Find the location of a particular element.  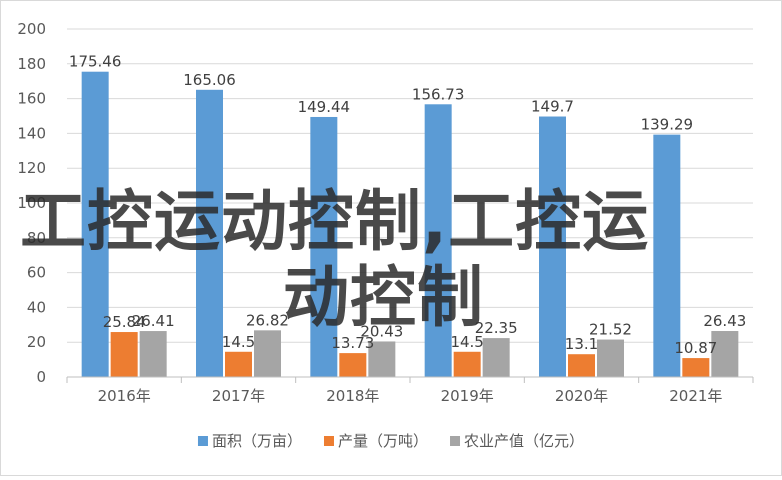

legend-item: 农业产值（亿元） is located at coordinates (517, 441).